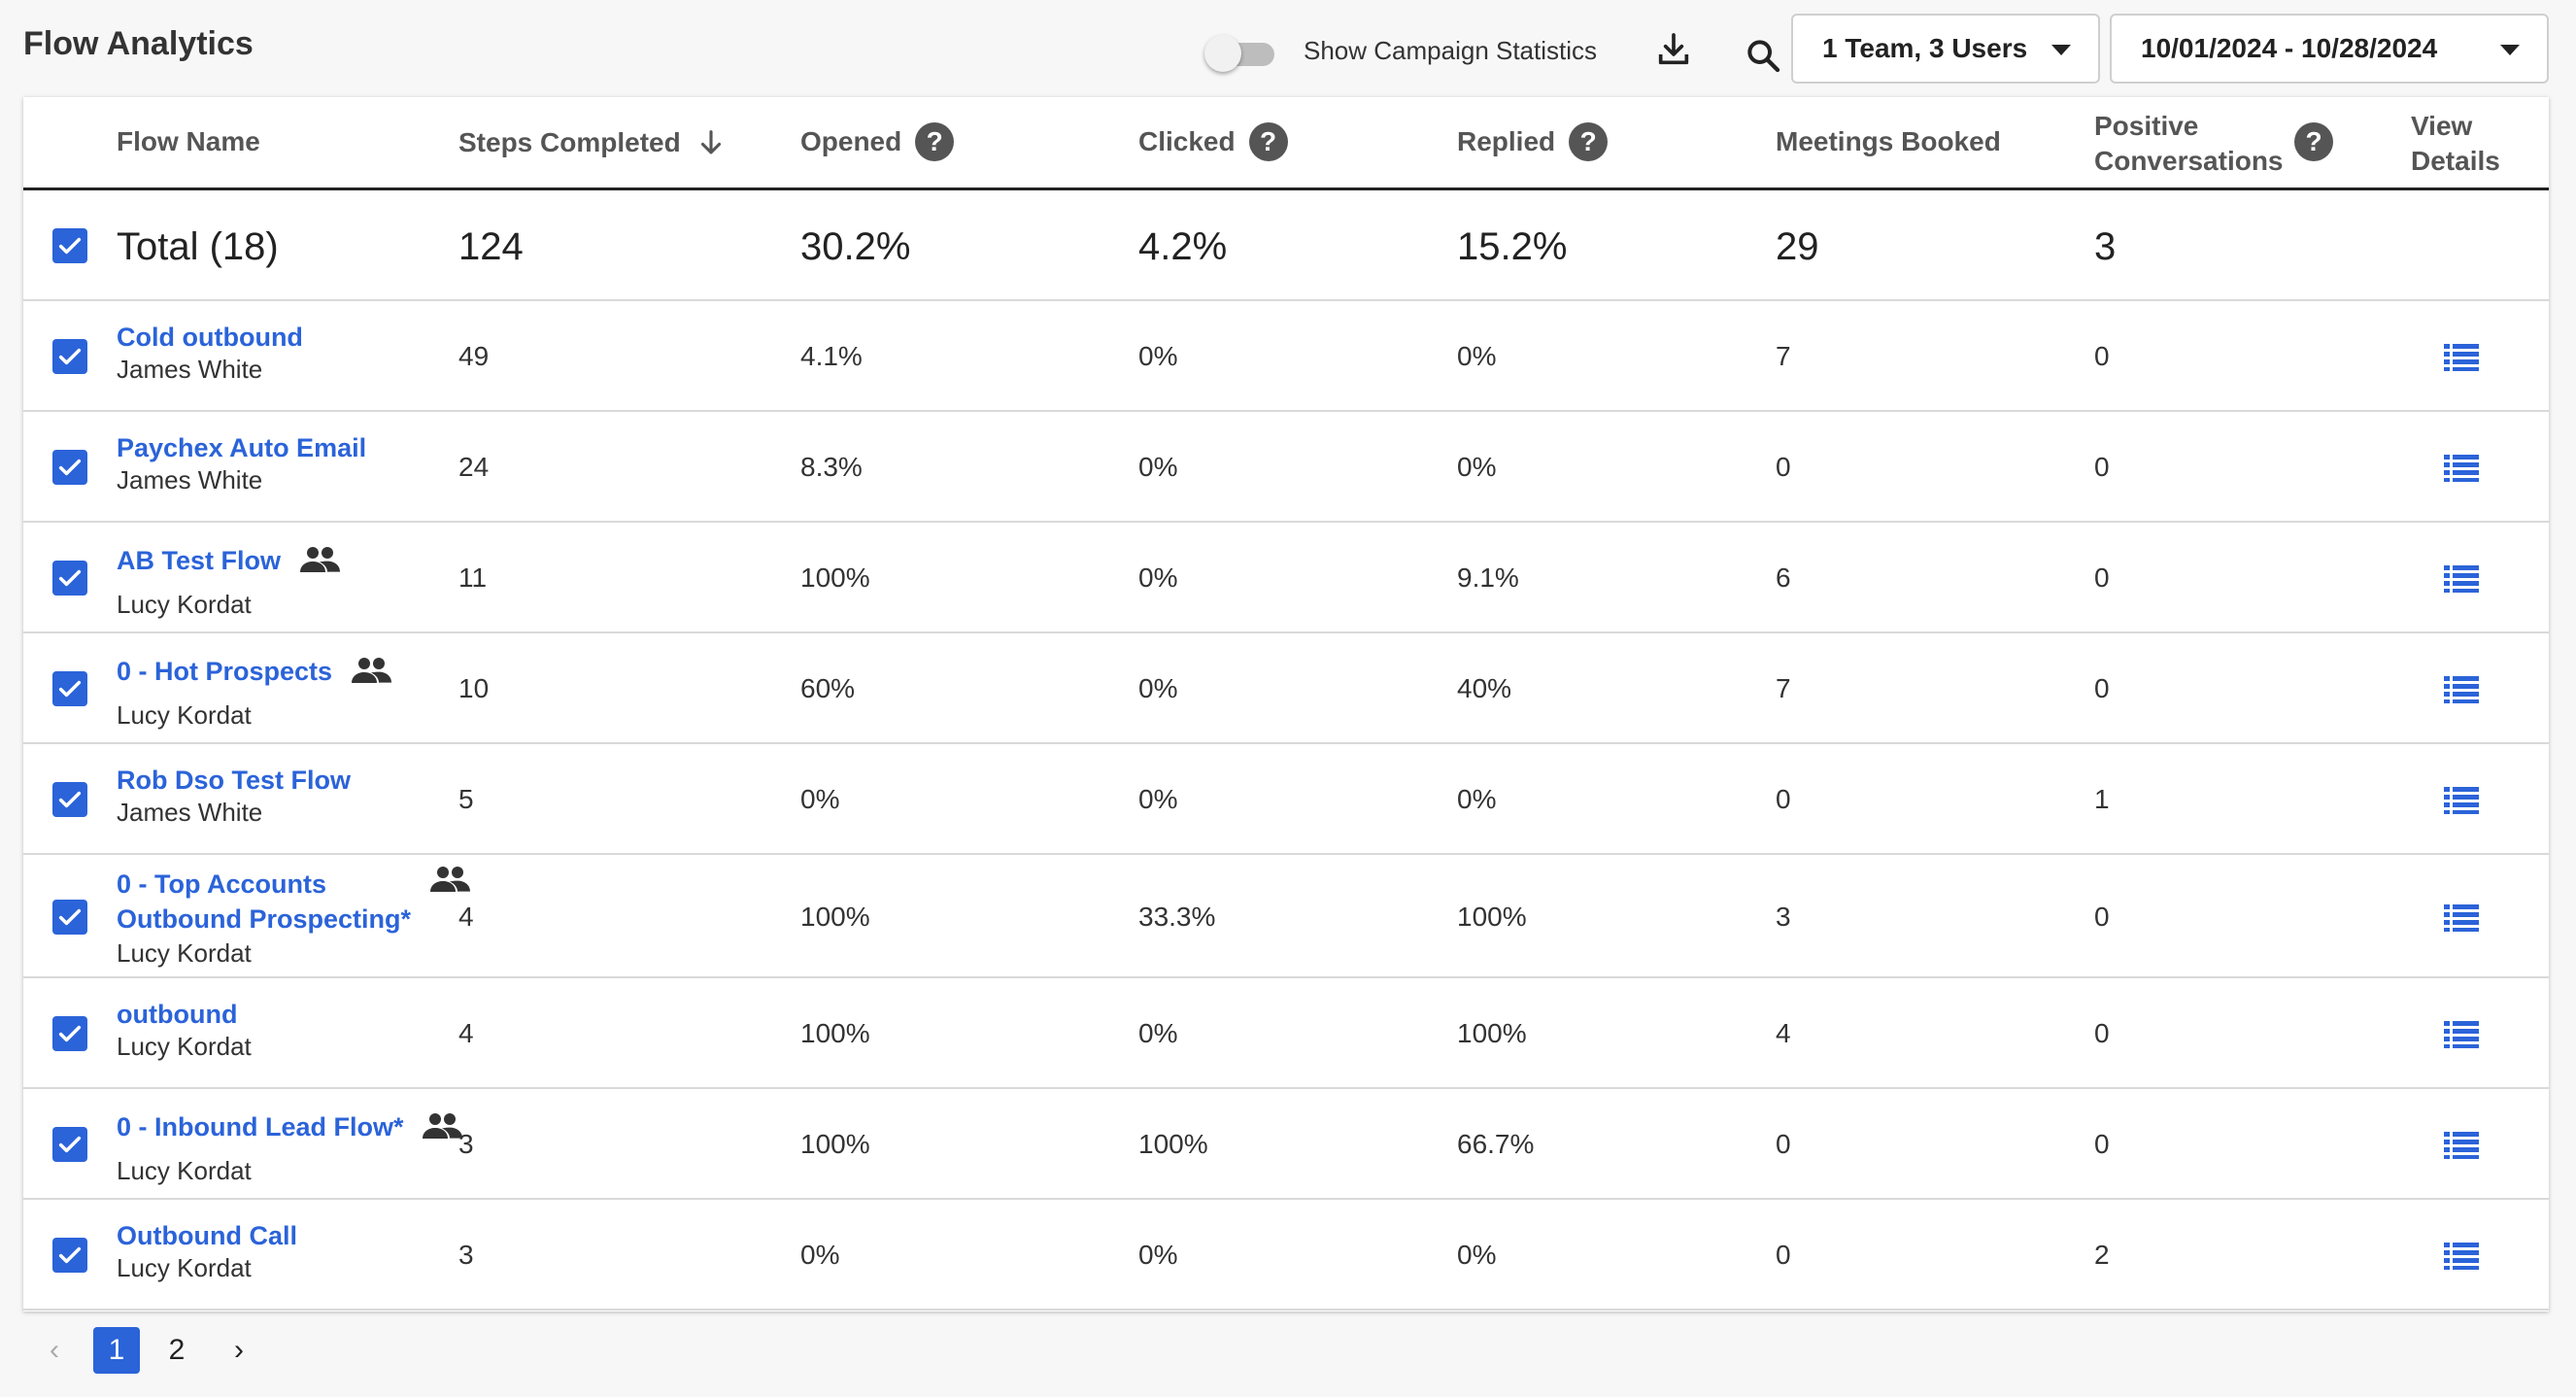 This screenshot has width=2576, height=1397. What do you see at coordinates (1177, 917) in the screenshot?
I see `cell-clicked: 33.3%` at bounding box center [1177, 917].